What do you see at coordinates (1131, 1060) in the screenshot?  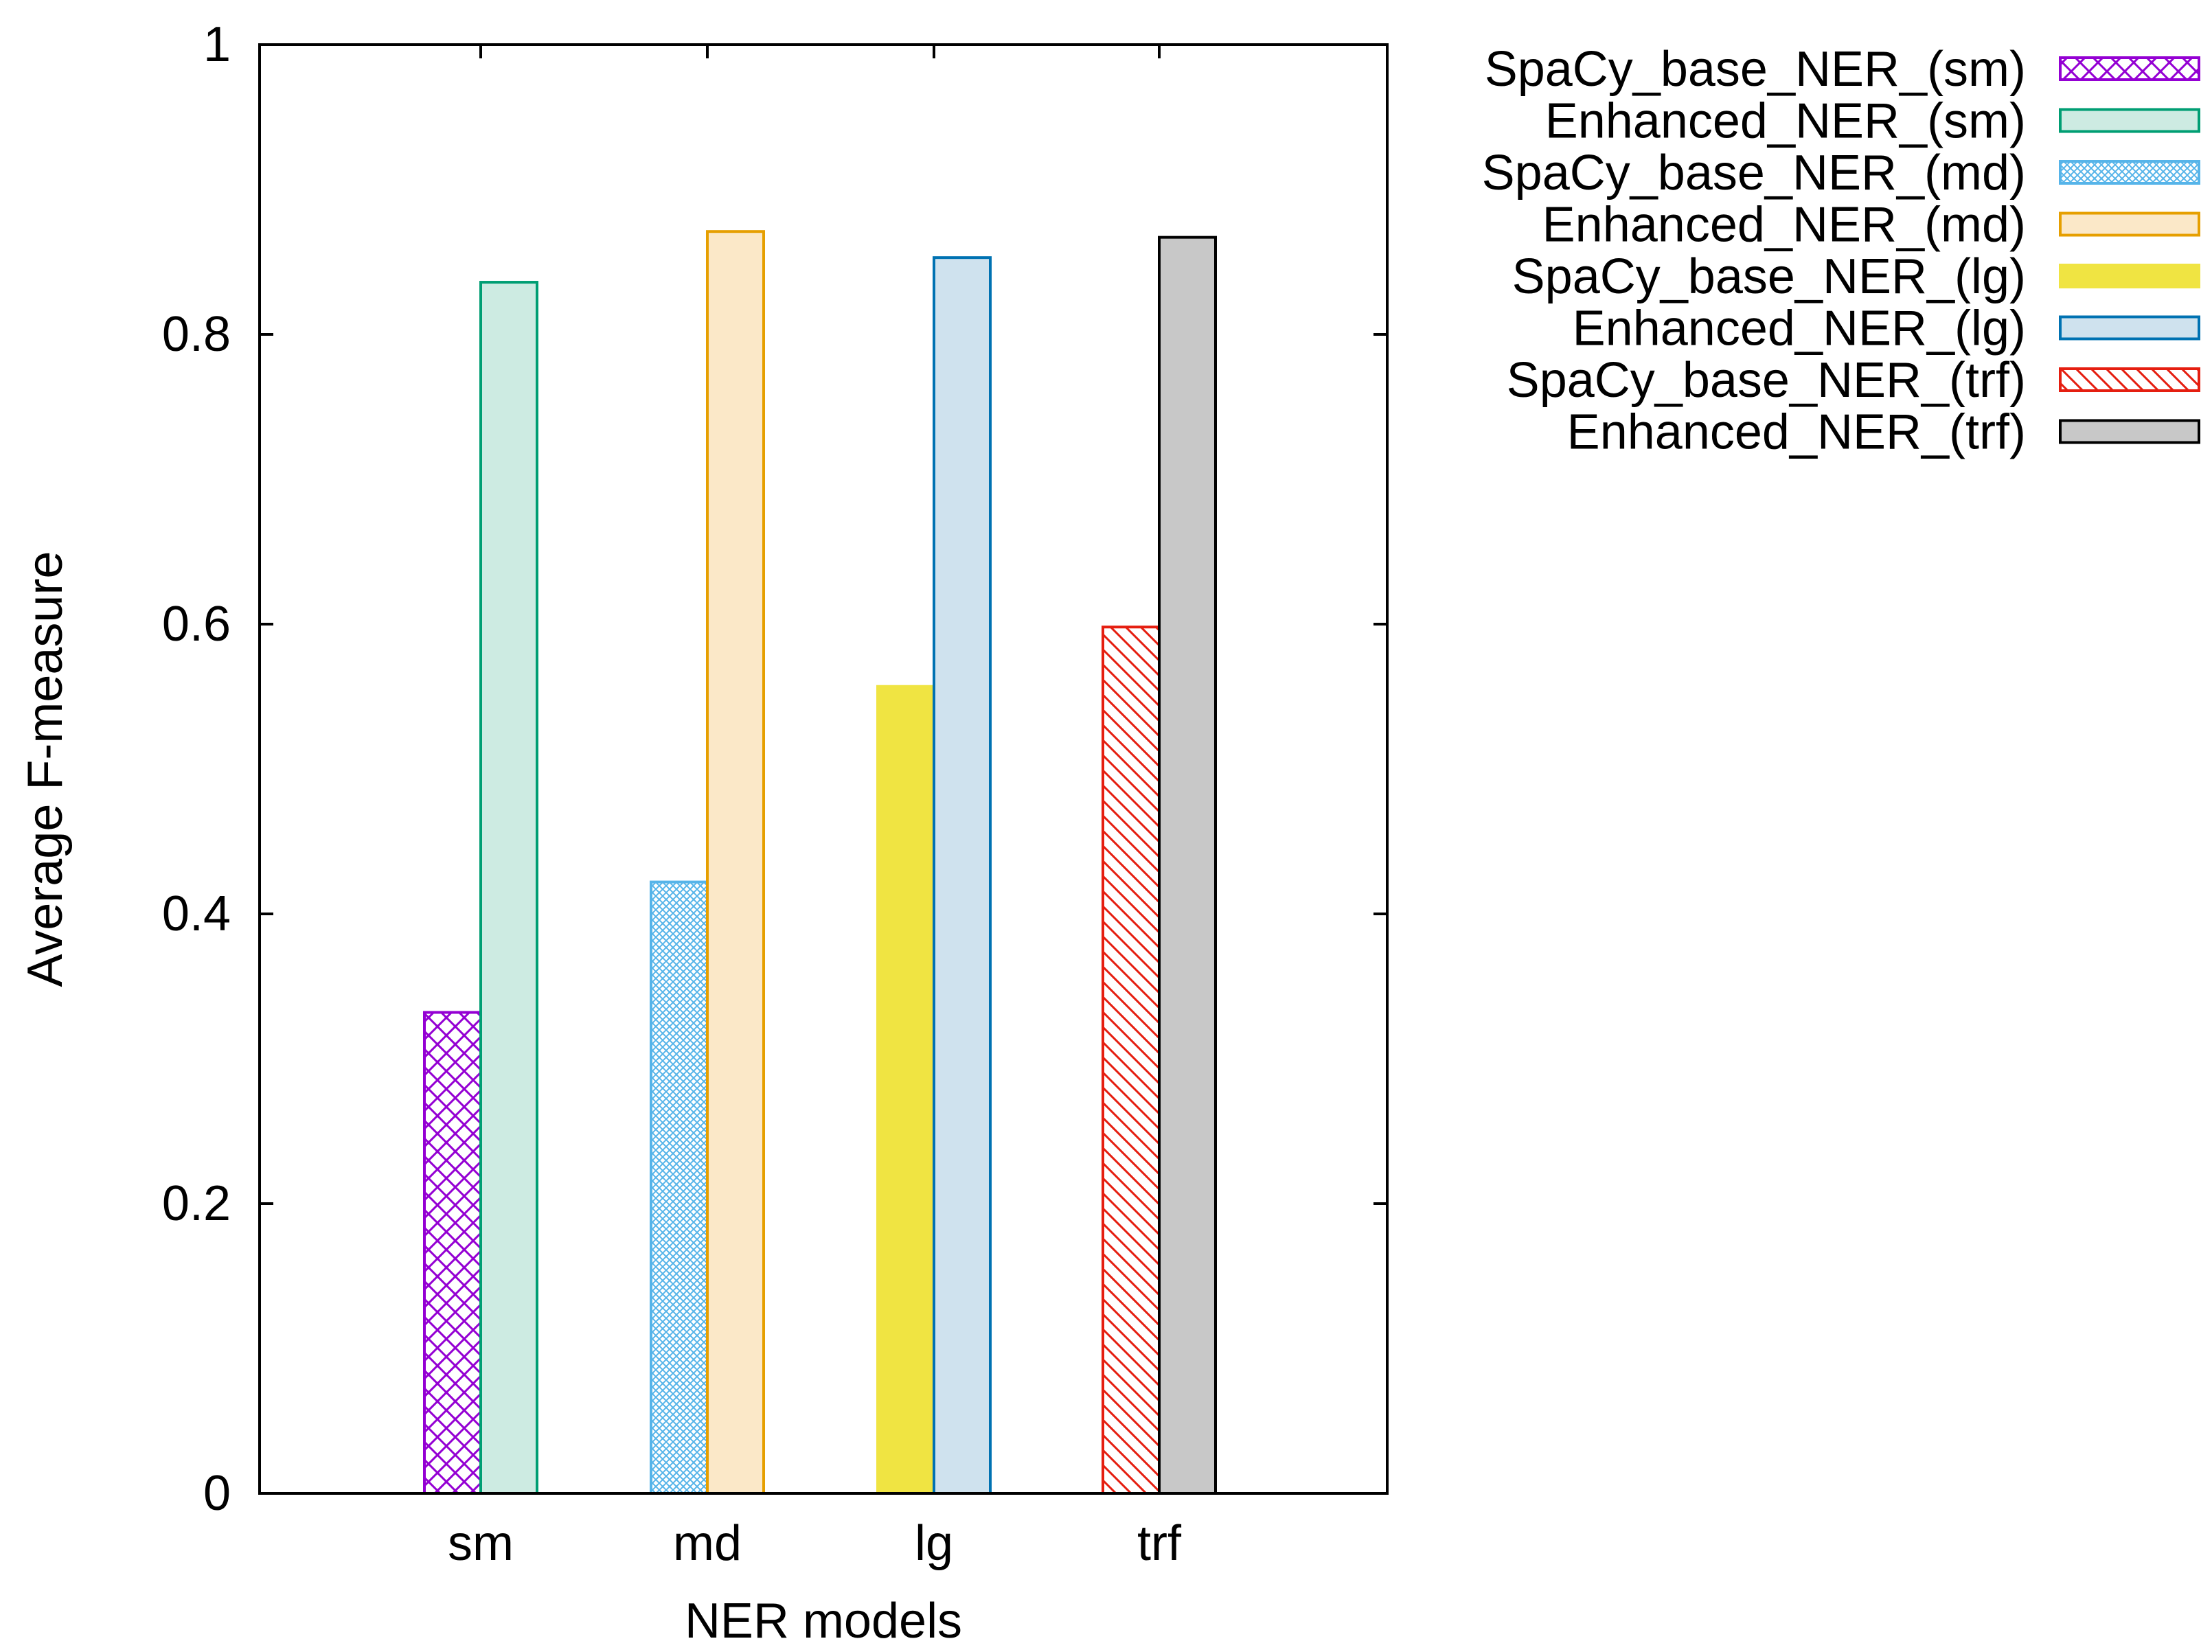 I see `bar-spacy-base-ner-trf` at bounding box center [1131, 1060].